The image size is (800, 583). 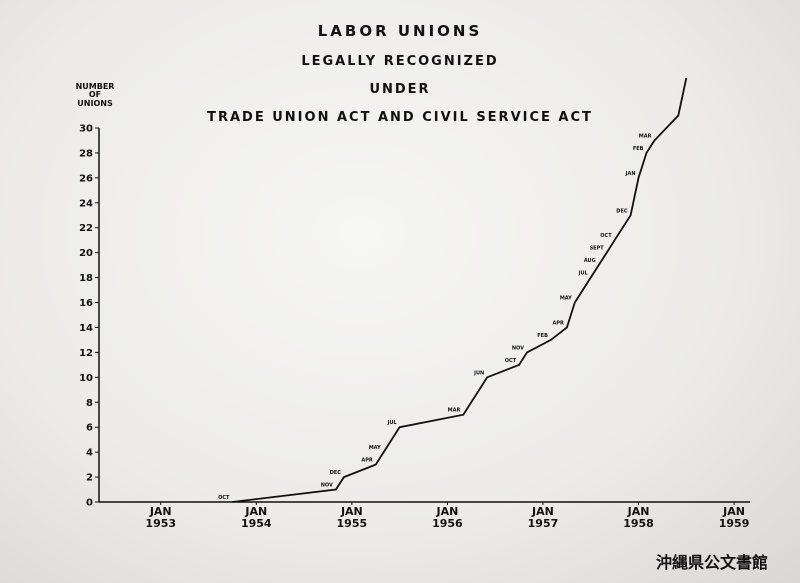 I want to click on chart-subtitle: LEGALLY RECOGNIZED, so click(x=399, y=61).